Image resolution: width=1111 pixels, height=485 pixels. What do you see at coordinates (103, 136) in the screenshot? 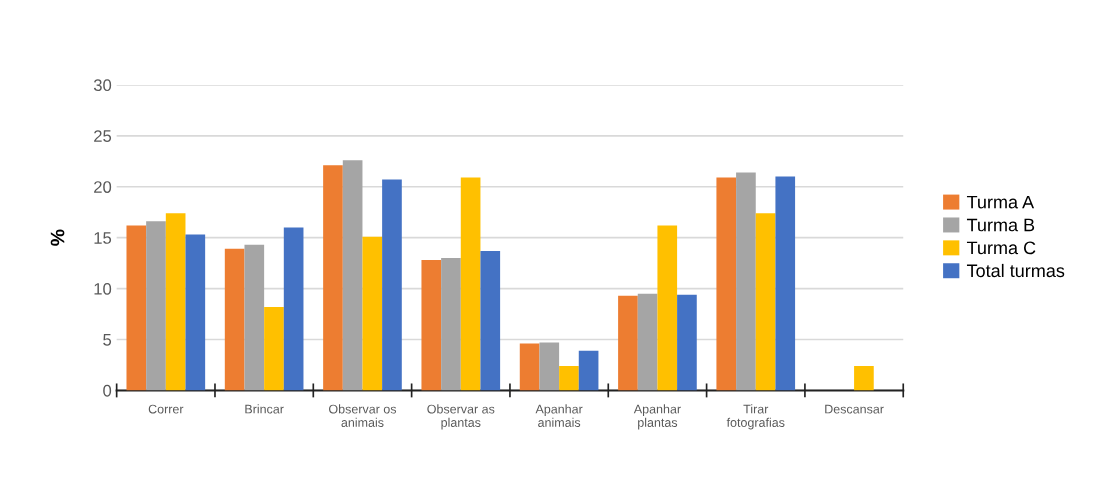
I see `y-tick-label: 25` at bounding box center [103, 136].